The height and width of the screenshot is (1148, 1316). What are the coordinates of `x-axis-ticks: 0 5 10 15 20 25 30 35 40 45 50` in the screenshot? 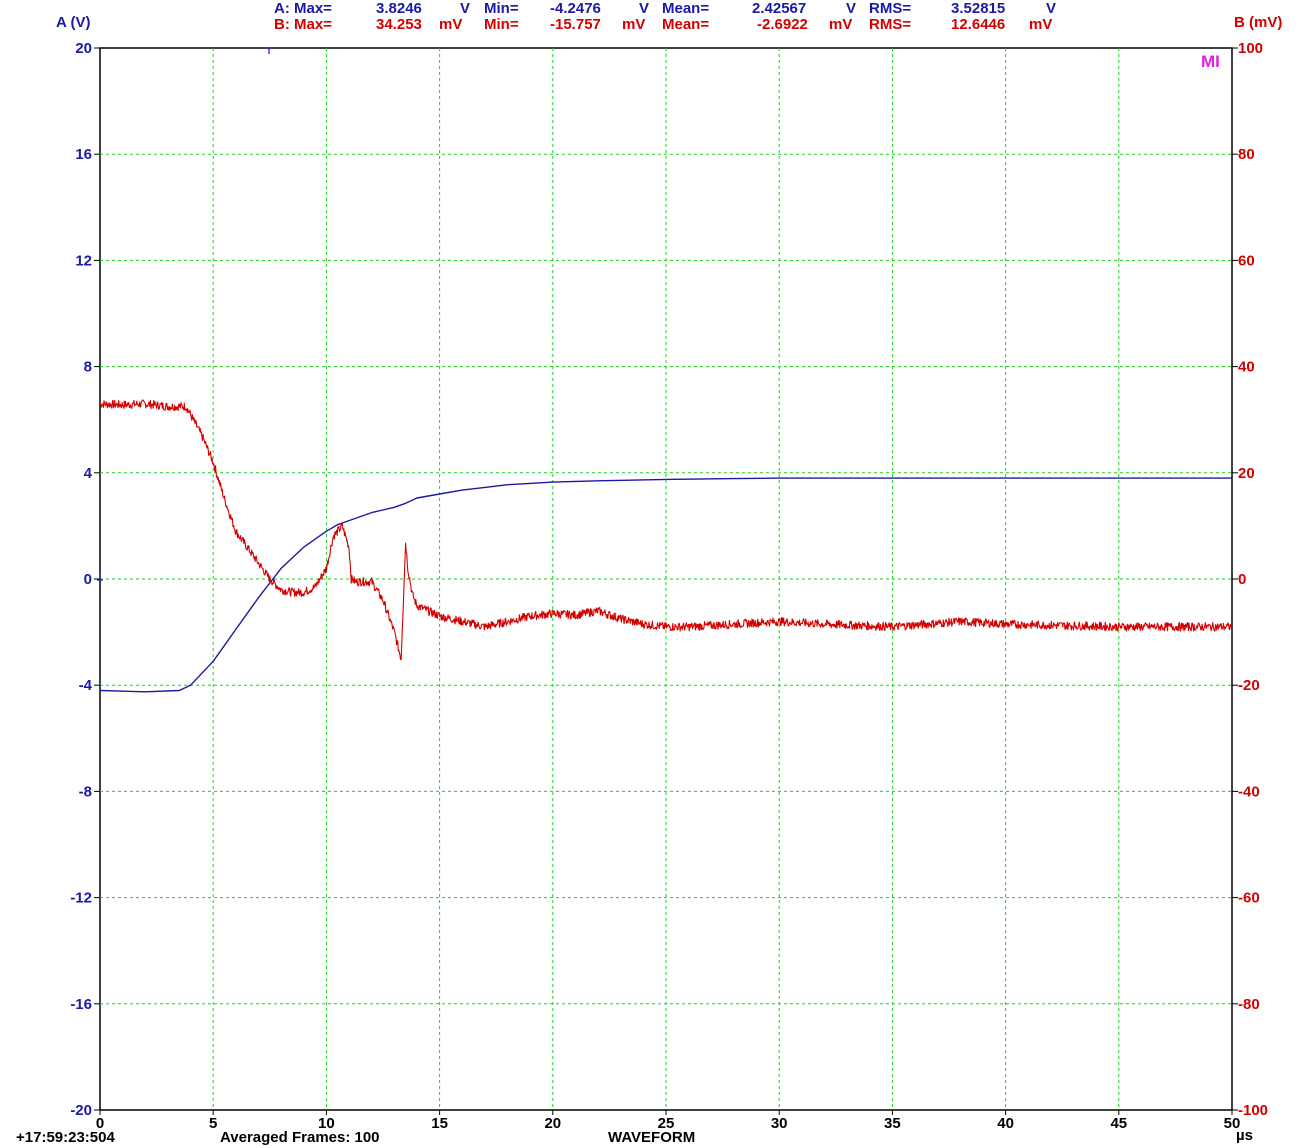 It's located at (668, 1121).